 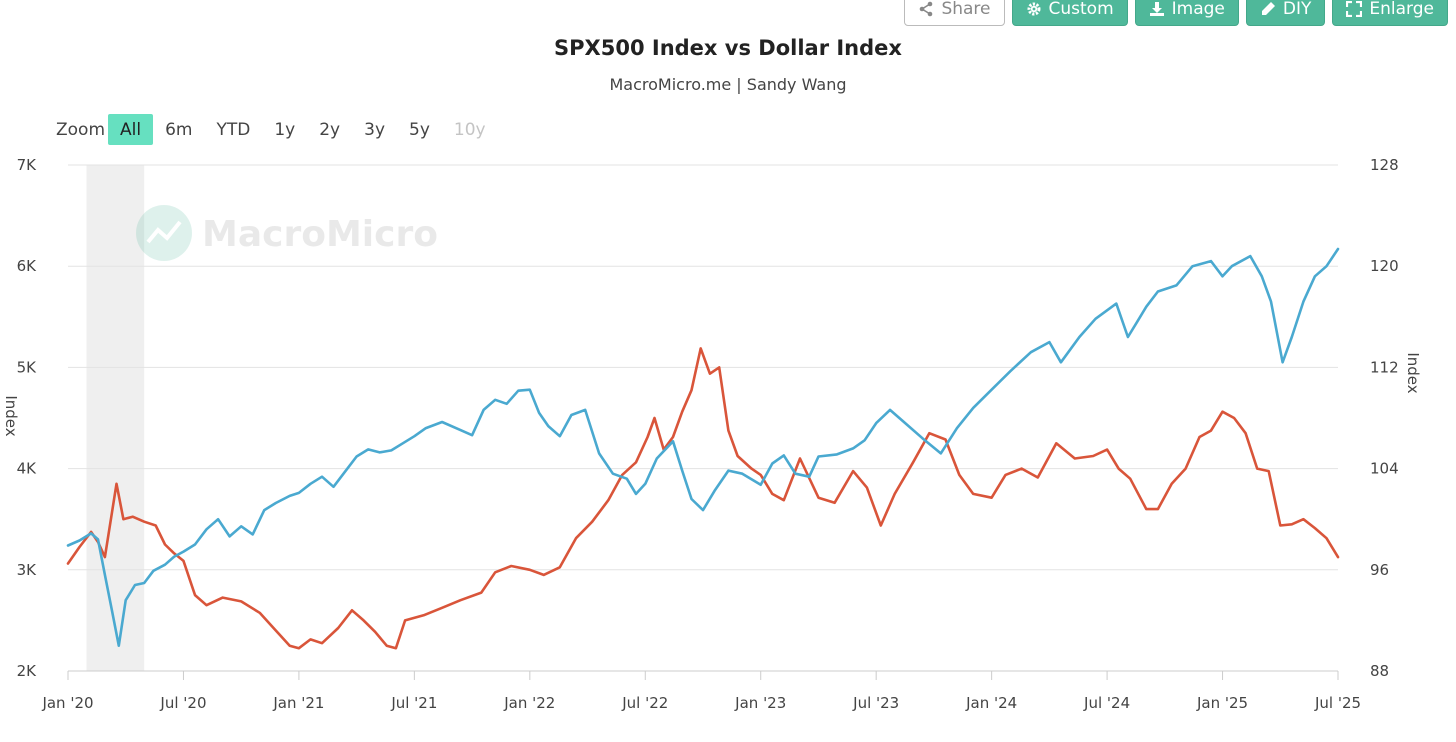 What do you see at coordinates (1354, 9) in the screenshot?
I see `expand-icon` at bounding box center [1354, 9].